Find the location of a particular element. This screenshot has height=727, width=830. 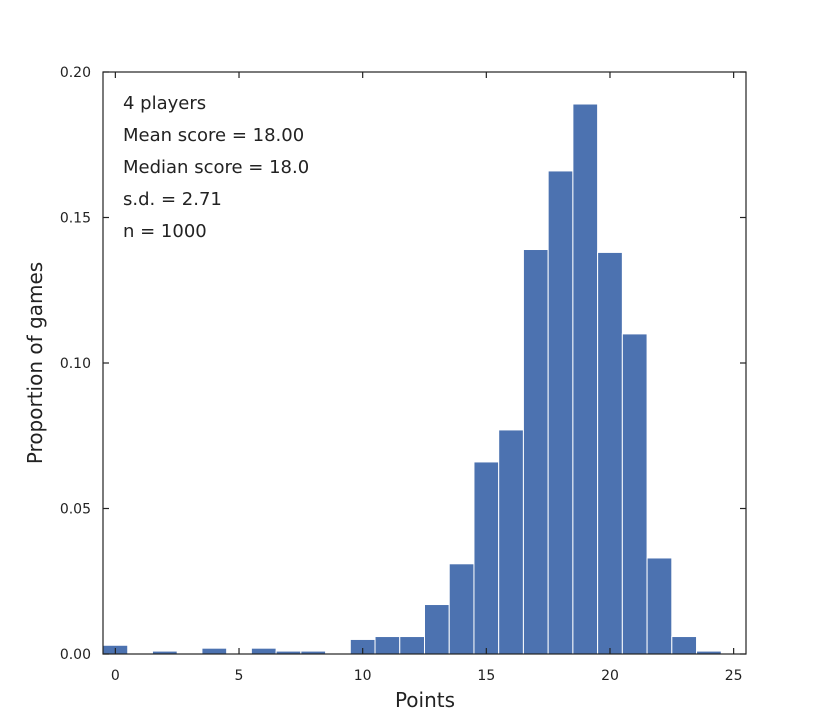

x-tick-label: 15 is located at coordinates (486, 676).